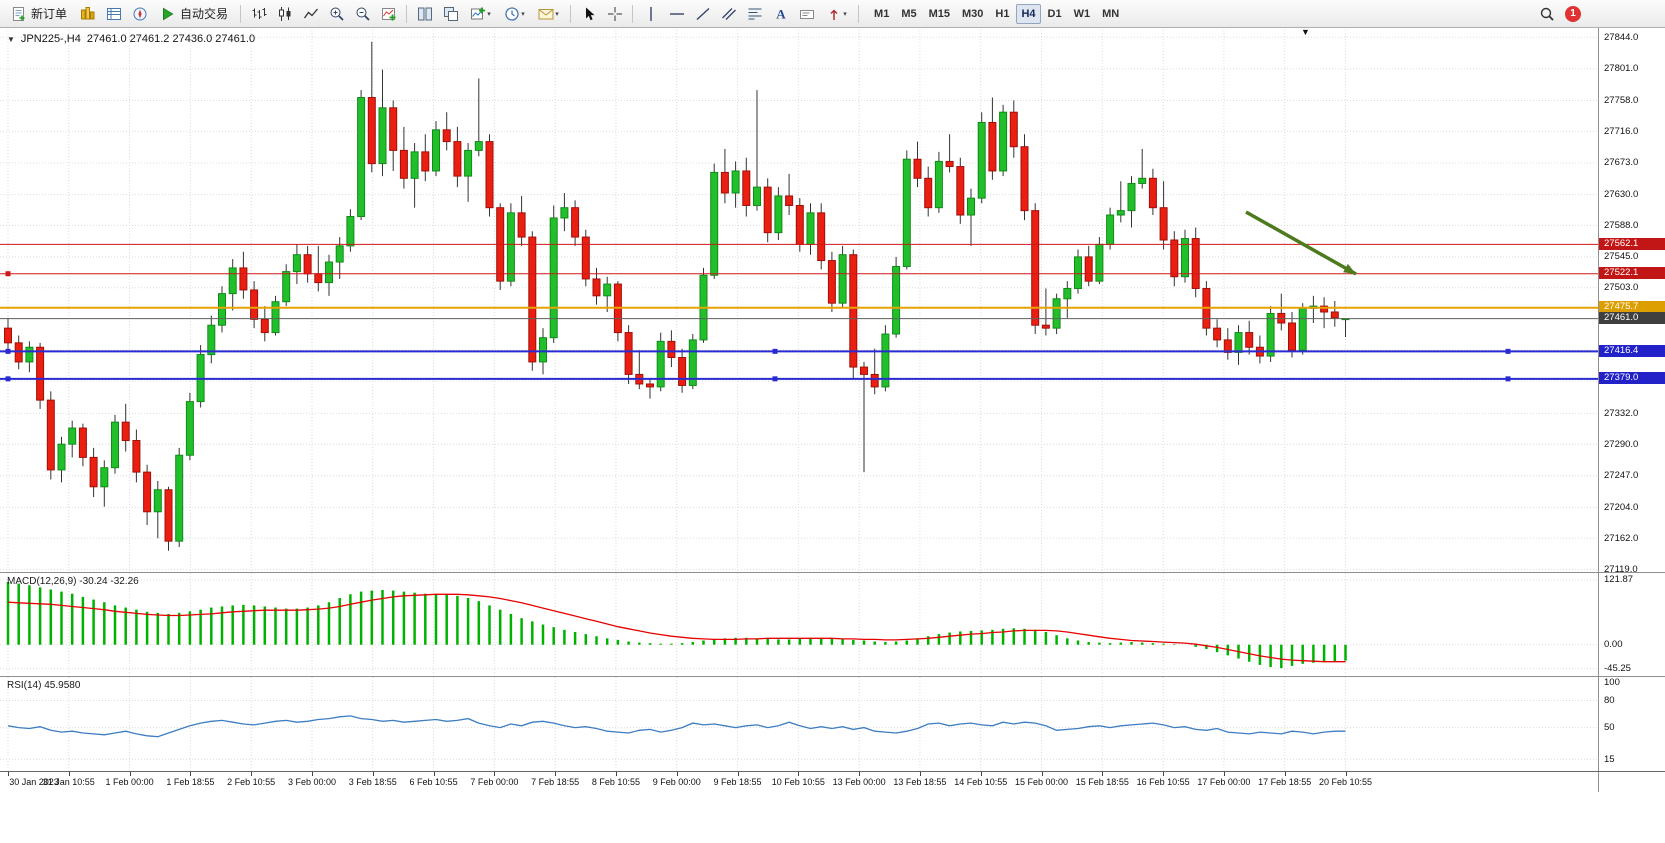 The width and height of the screenshot is (1665, 843). What do you see at coordinates (588, 14) in the screenshot?
I see `cursor-button` at bounding box center [588, 14].